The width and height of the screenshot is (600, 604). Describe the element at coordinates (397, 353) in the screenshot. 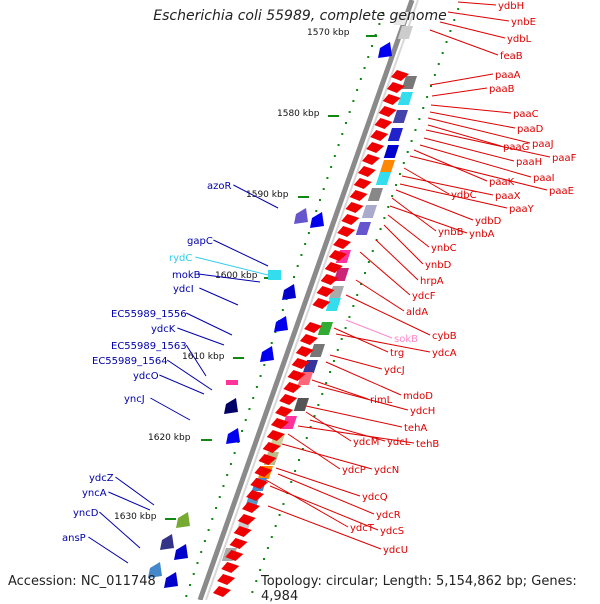

I see `gene-label-trg: trg` at that location.